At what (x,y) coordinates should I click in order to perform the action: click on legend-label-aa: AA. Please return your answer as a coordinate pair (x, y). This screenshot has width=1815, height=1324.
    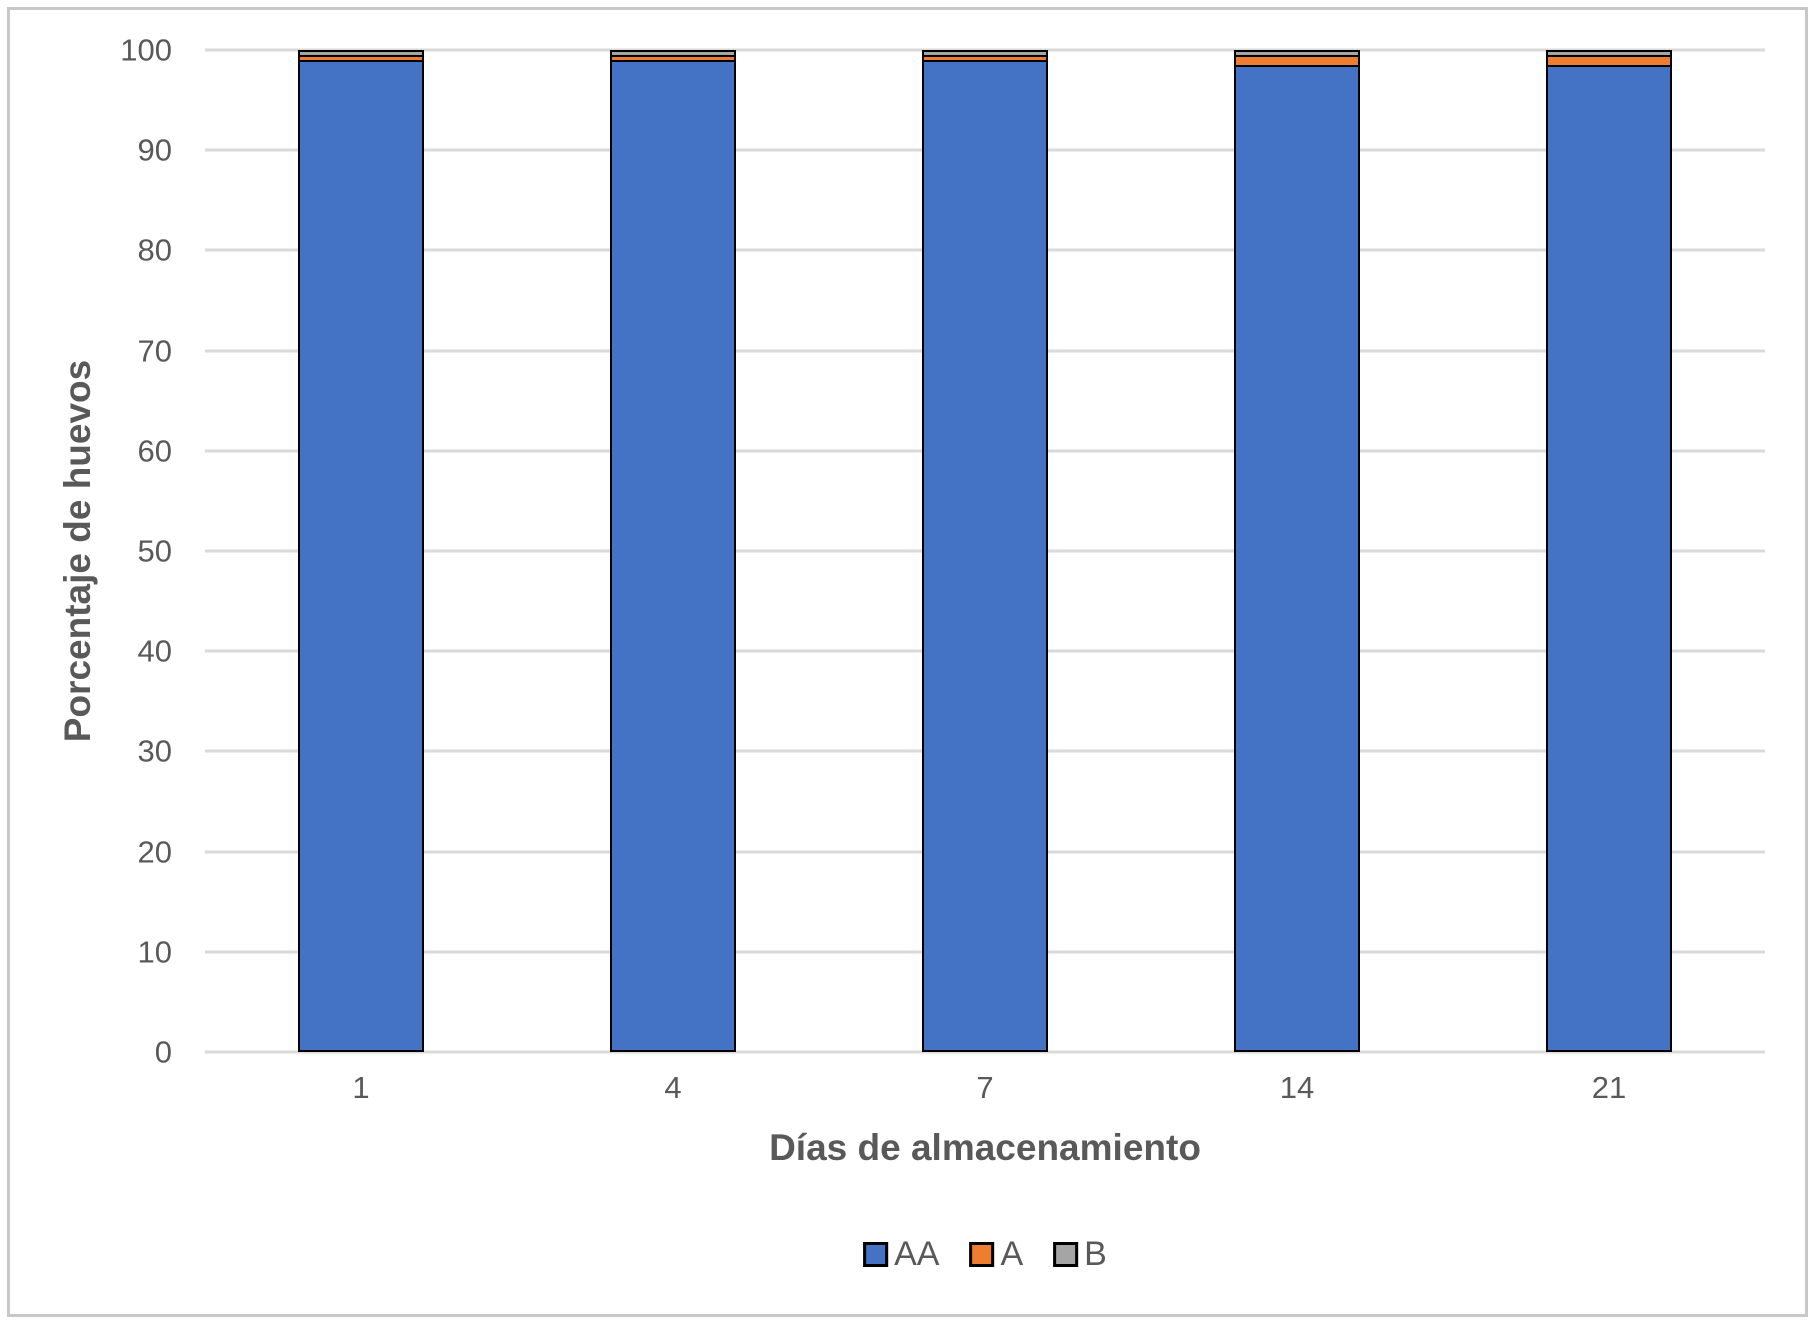
    Looking at the image, I should click on (917, 1254).